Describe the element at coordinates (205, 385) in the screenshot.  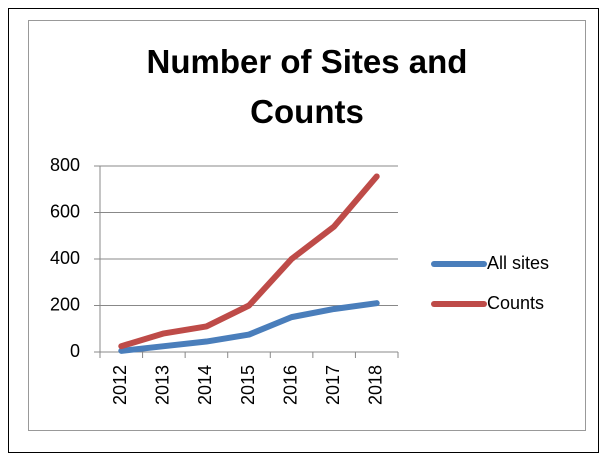
I see `x-tick-label: 2014` at that location.